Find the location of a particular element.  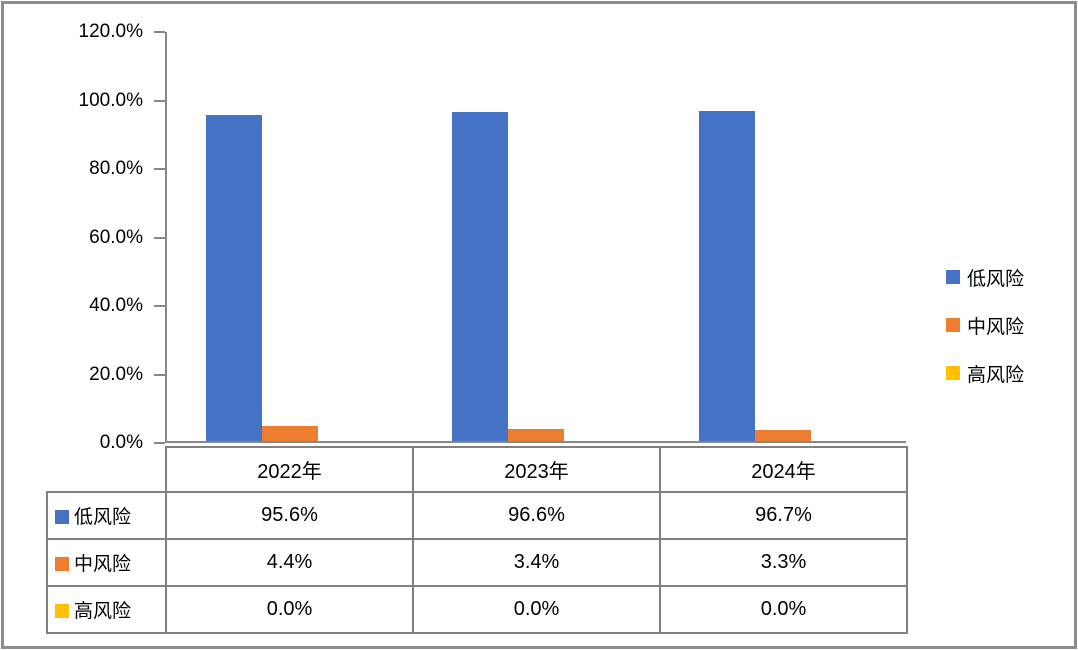

row-header-mid-risk: 中风险 is located at coordinates (106, 562).